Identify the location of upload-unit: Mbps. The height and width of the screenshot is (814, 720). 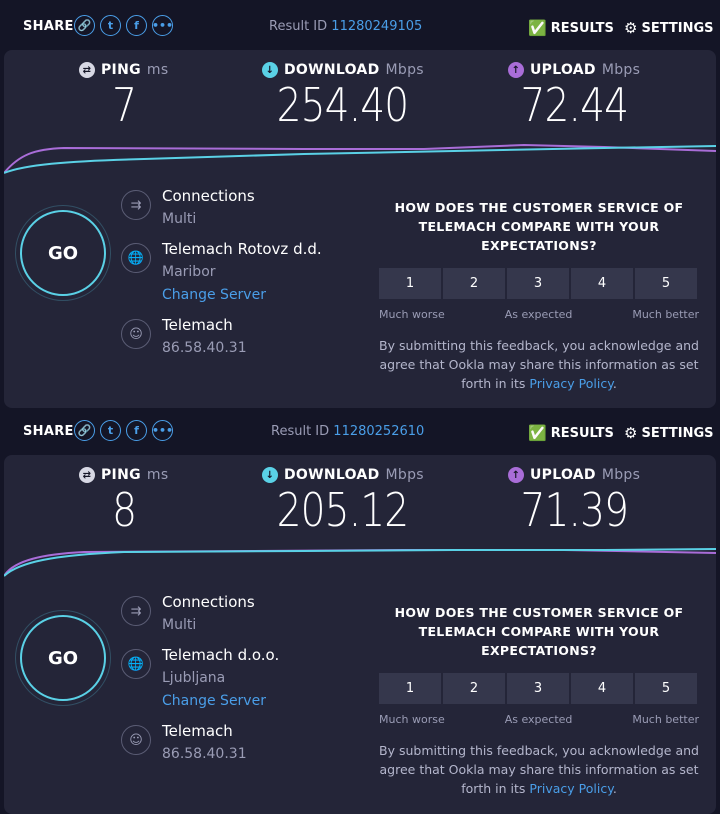
(621, 475).